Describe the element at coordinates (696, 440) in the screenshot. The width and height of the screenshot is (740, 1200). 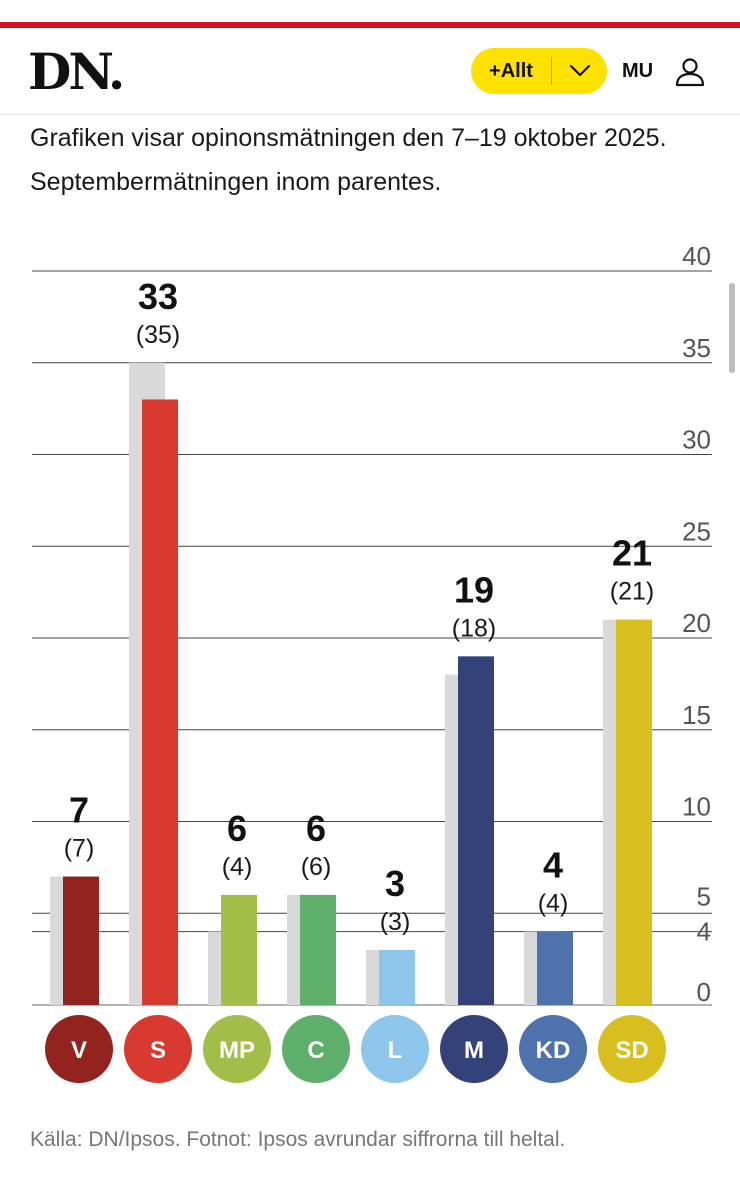
I see `y-tick-label: 30` at that location.